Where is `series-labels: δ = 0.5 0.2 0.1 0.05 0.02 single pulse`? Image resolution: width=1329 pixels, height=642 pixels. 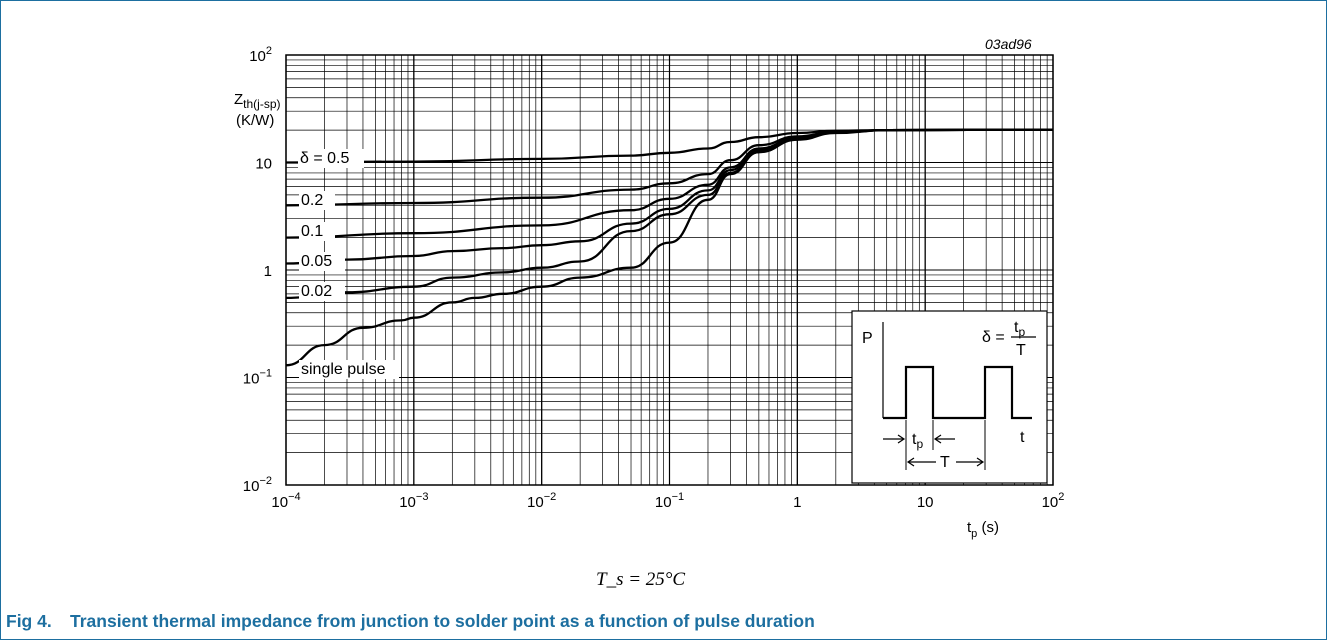
series-labels: δ = 0.5 0.2 0.1 0.05 0.02 single pulse is located at coordinates (348, 264).